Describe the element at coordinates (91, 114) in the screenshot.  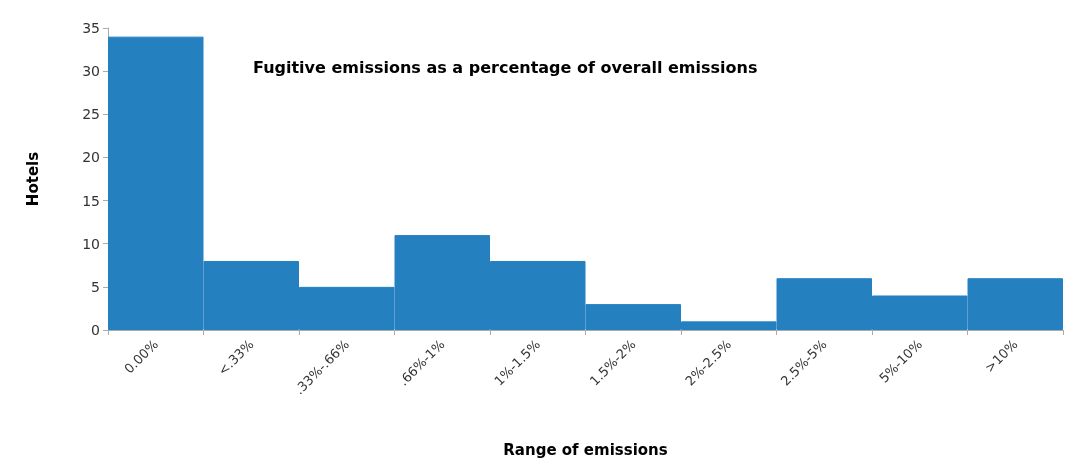
I see `y-tick-label: 25` at that location.